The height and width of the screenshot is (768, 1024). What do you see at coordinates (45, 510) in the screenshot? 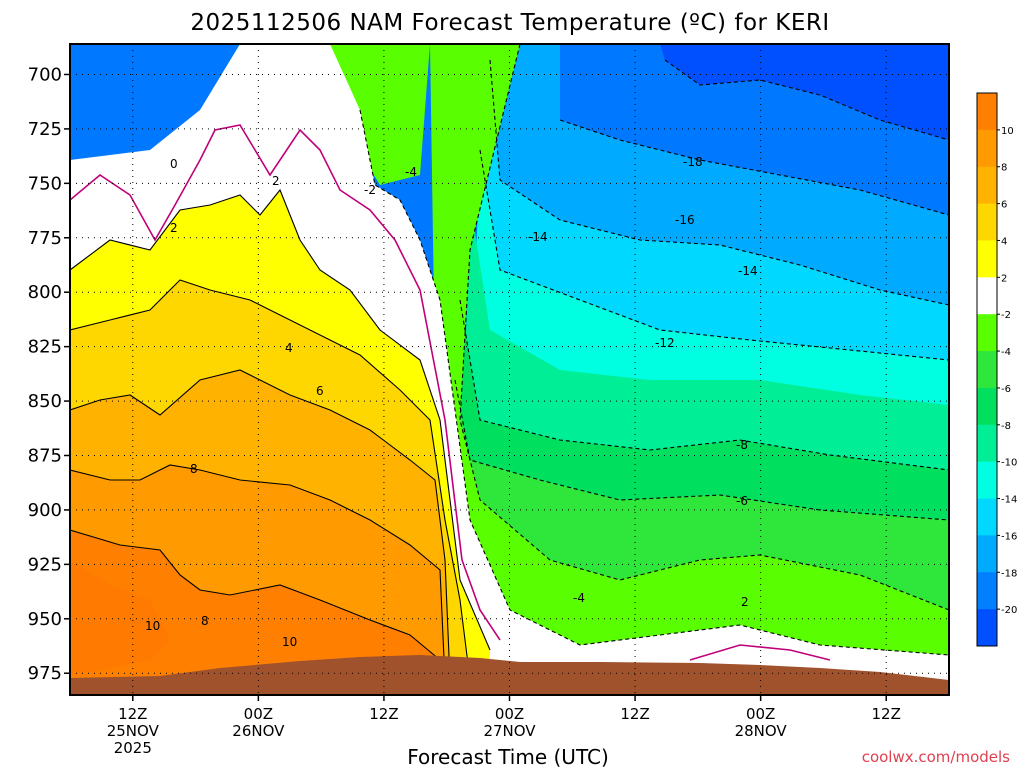
I see `y-tick-label: 900` at bounding box center [45, 510].